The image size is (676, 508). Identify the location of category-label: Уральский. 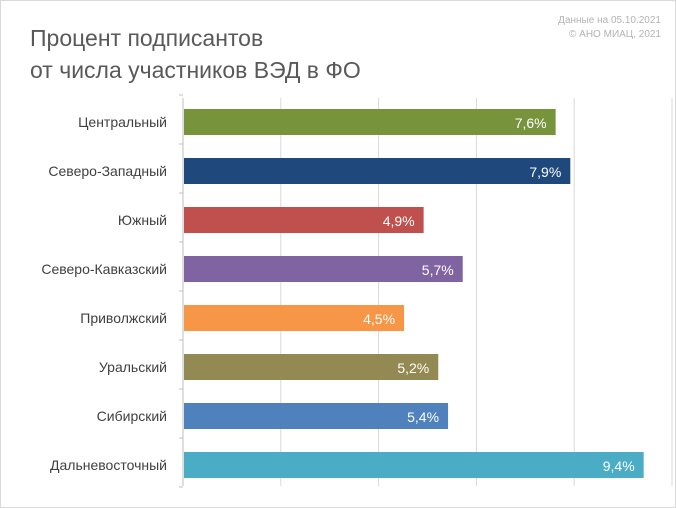
(133, 367).